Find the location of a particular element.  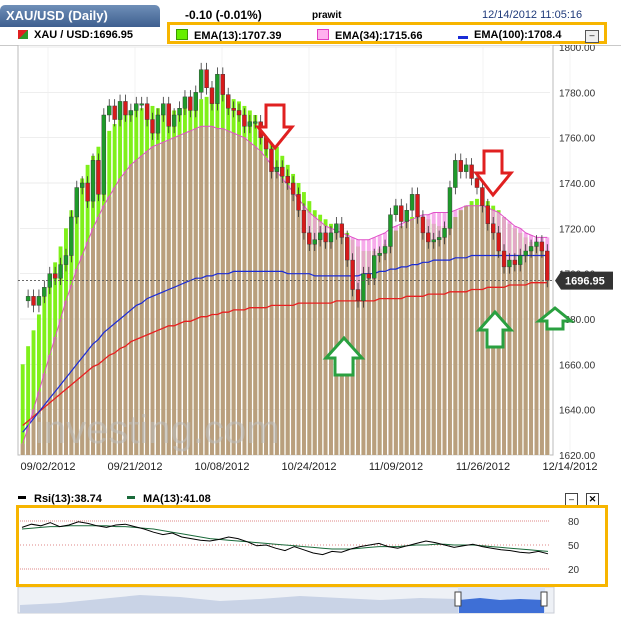

navigator-left-handle is located at coordinates (458, 599).